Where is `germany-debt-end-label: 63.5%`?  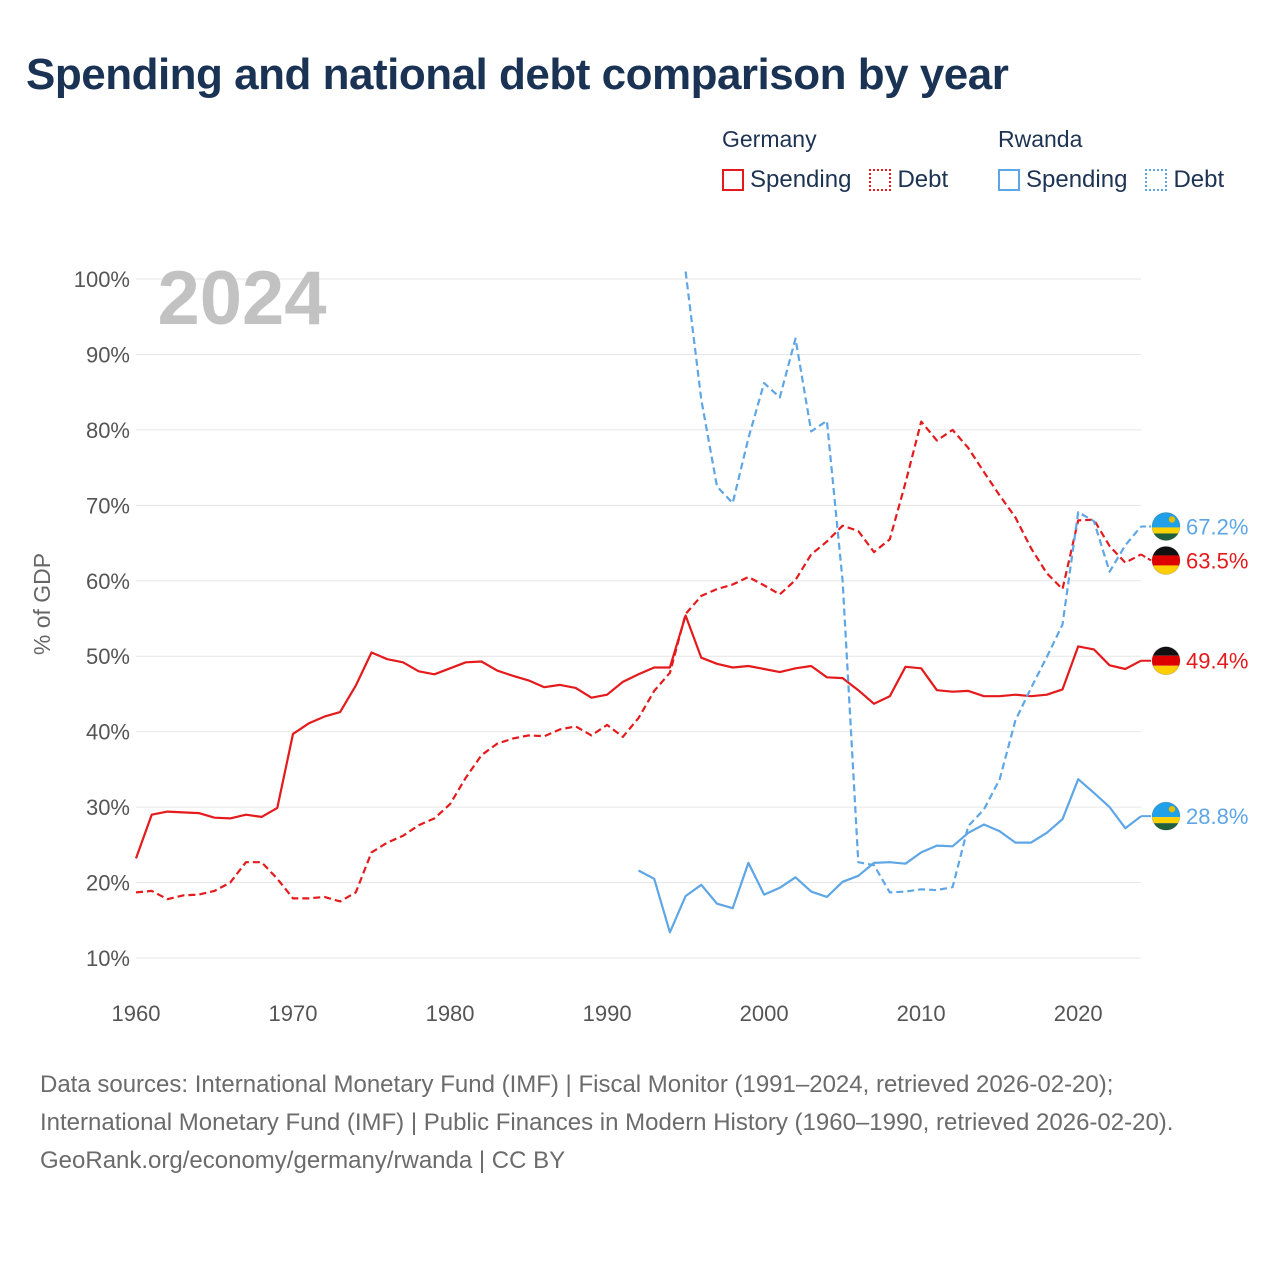 germany-debt-end-label: 63.5% is located at coordinates (1217, 560).